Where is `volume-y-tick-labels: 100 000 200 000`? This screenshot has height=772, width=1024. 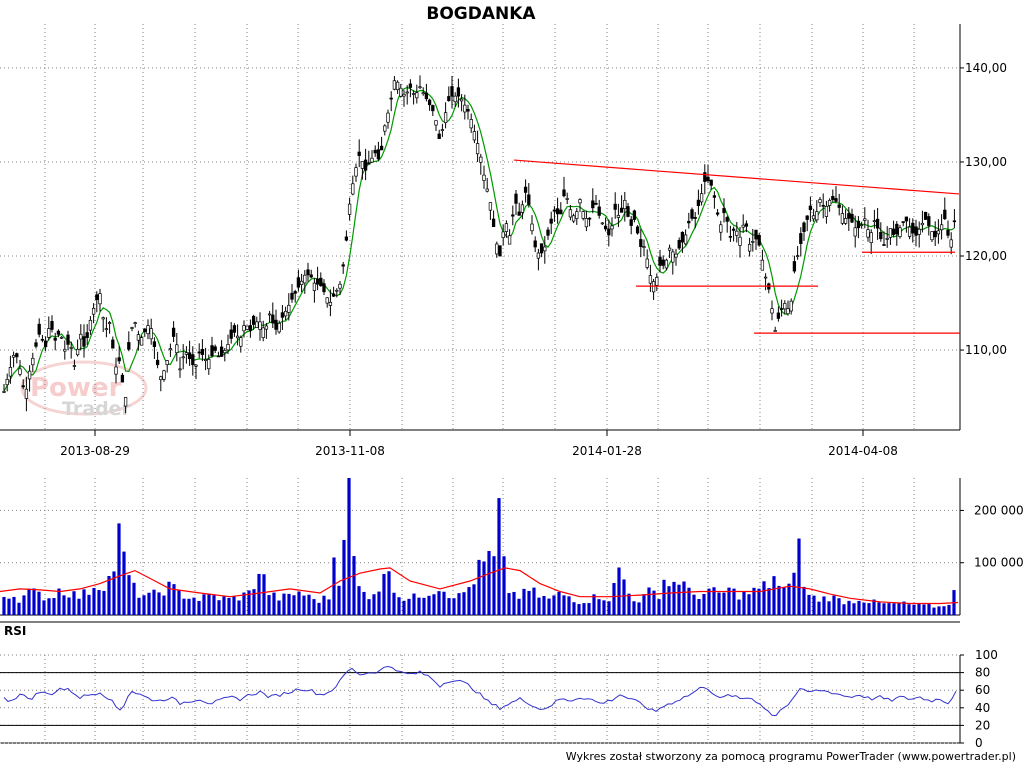 volume-y-tick-labels: 100 000 200 000 is located at coordinates (992, 536).